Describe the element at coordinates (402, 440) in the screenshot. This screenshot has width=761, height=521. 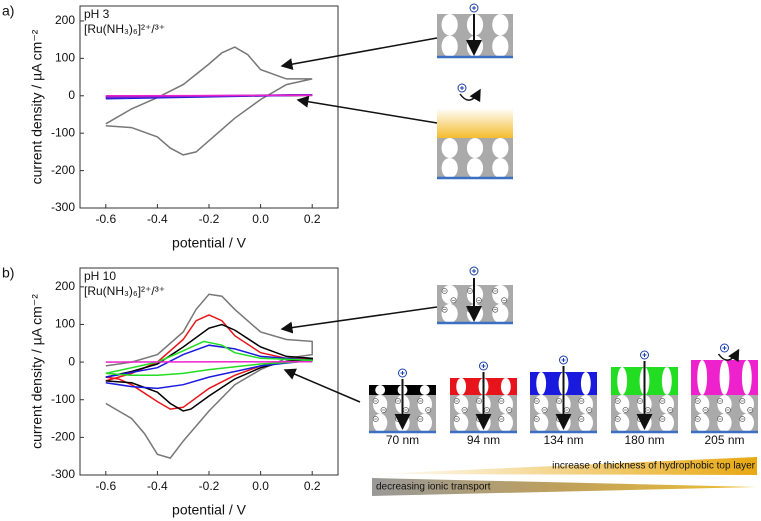
I see `thickness-label: 70 nm` at that location.